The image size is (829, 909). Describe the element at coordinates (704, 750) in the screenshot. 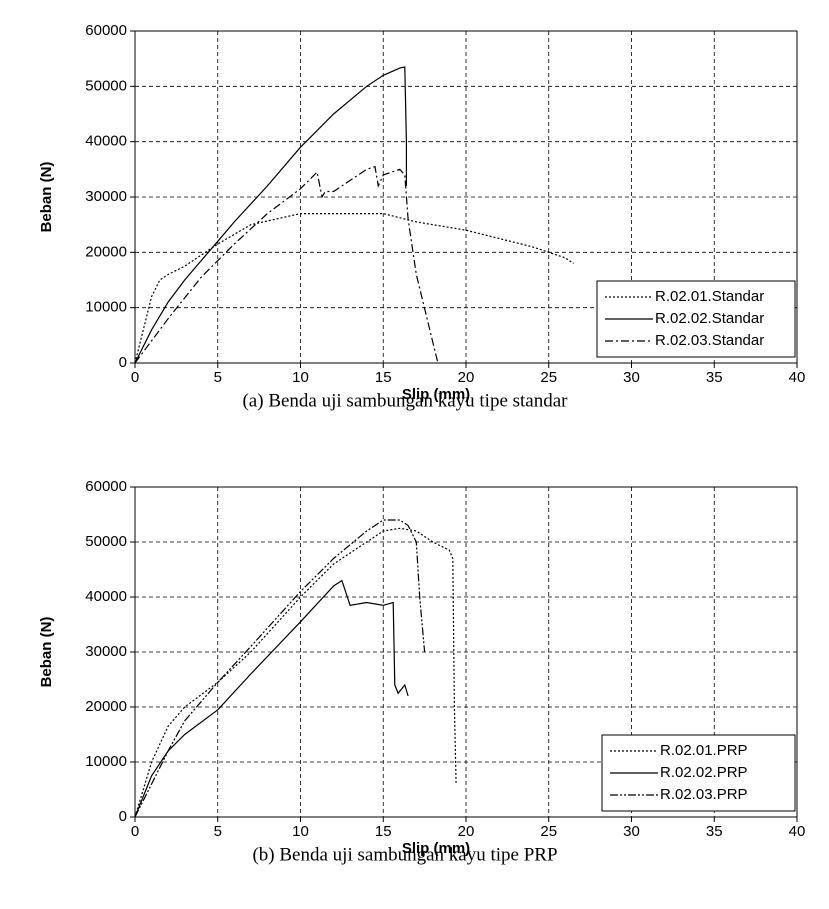

I see `legend-label: R.02.01.PRP` at that location.